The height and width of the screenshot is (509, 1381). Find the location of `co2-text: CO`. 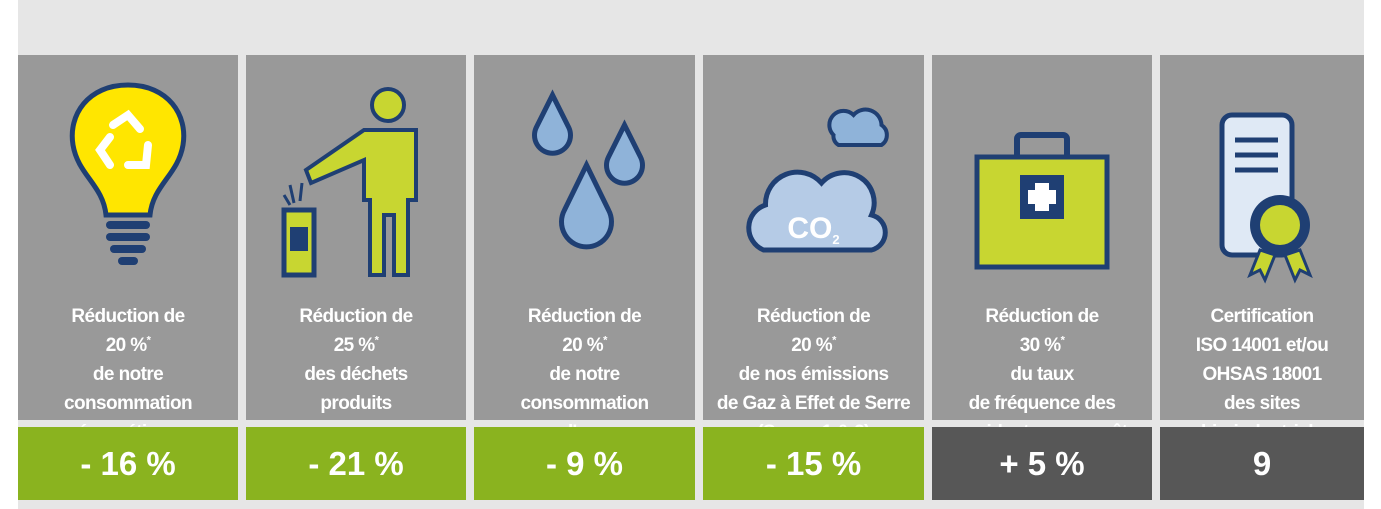

co2-text: CO is located at coordinates (809, 228).